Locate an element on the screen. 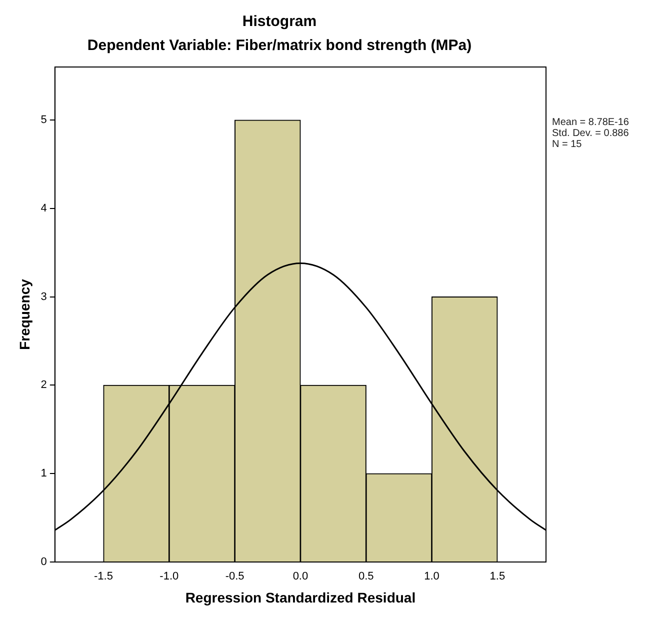 Image resolution: width=654 pixels, height=624 pixels. x-tick-label: 0.5 is located at coordinates (366, 576).